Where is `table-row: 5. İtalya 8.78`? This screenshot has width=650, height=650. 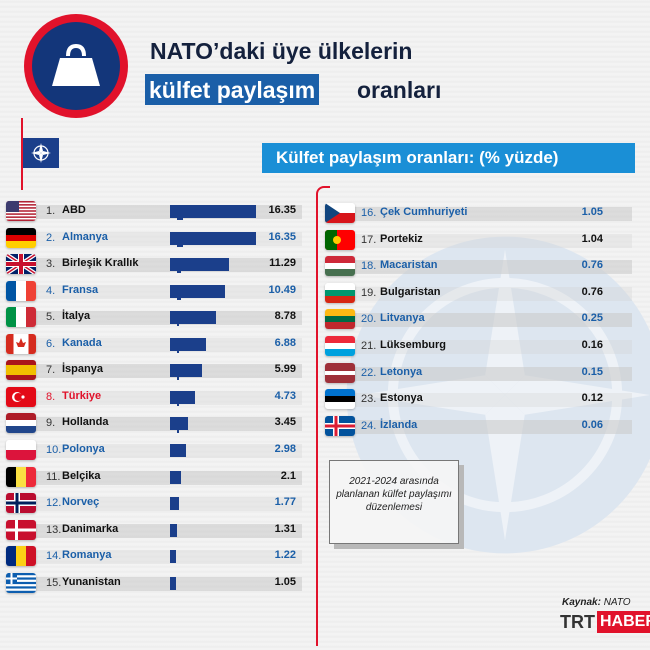
table-row: 5. İtalya 8.78 is located at coordinates (159, 318).